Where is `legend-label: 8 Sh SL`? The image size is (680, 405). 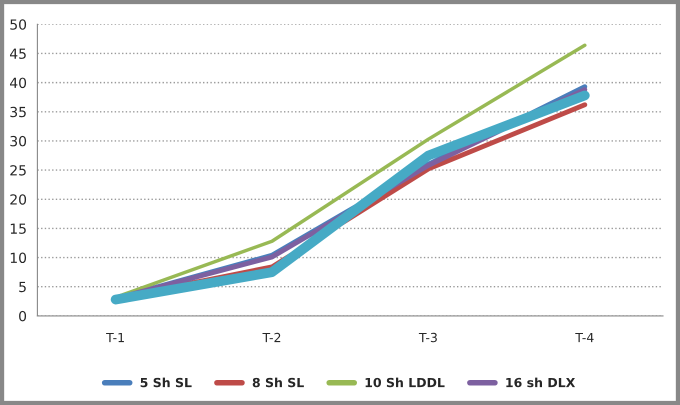 legend-label: 8 Sh SL is located at coordinates (278, 383).